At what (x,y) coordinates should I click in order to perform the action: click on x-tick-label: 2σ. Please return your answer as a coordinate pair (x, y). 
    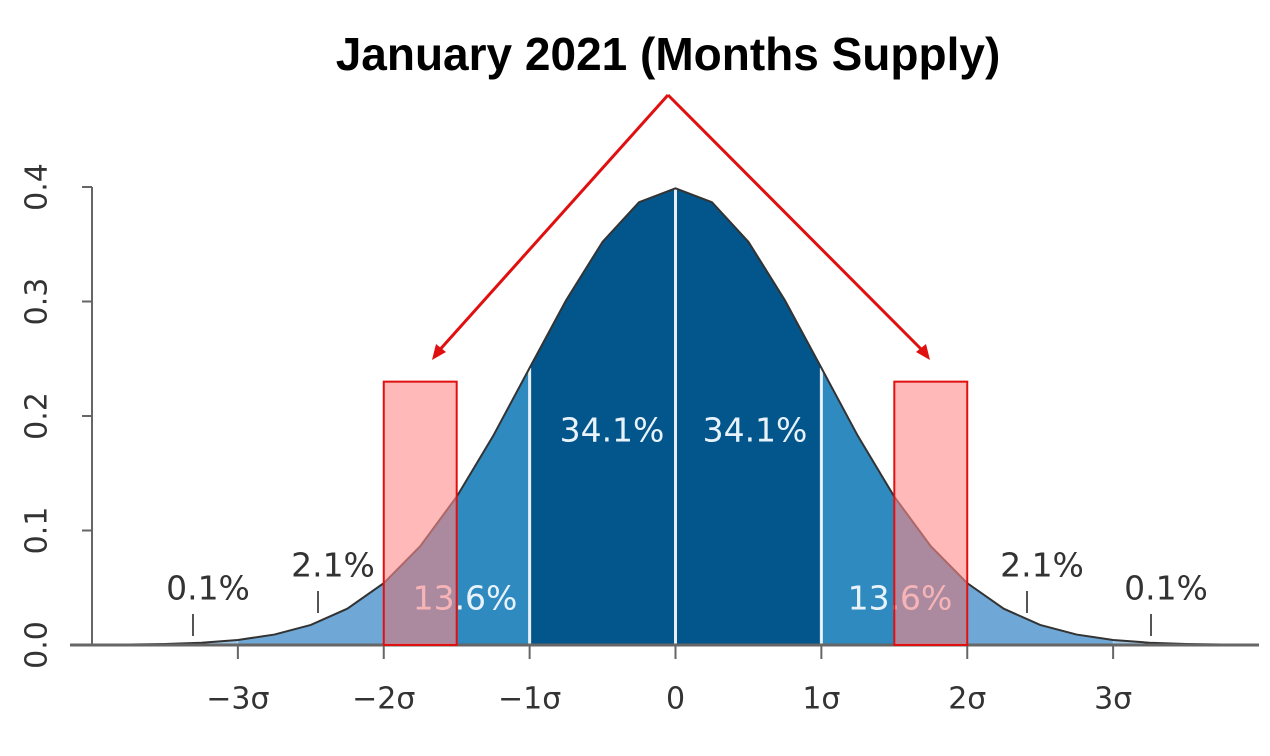
    Looking at the image, I should click on (967, 699).